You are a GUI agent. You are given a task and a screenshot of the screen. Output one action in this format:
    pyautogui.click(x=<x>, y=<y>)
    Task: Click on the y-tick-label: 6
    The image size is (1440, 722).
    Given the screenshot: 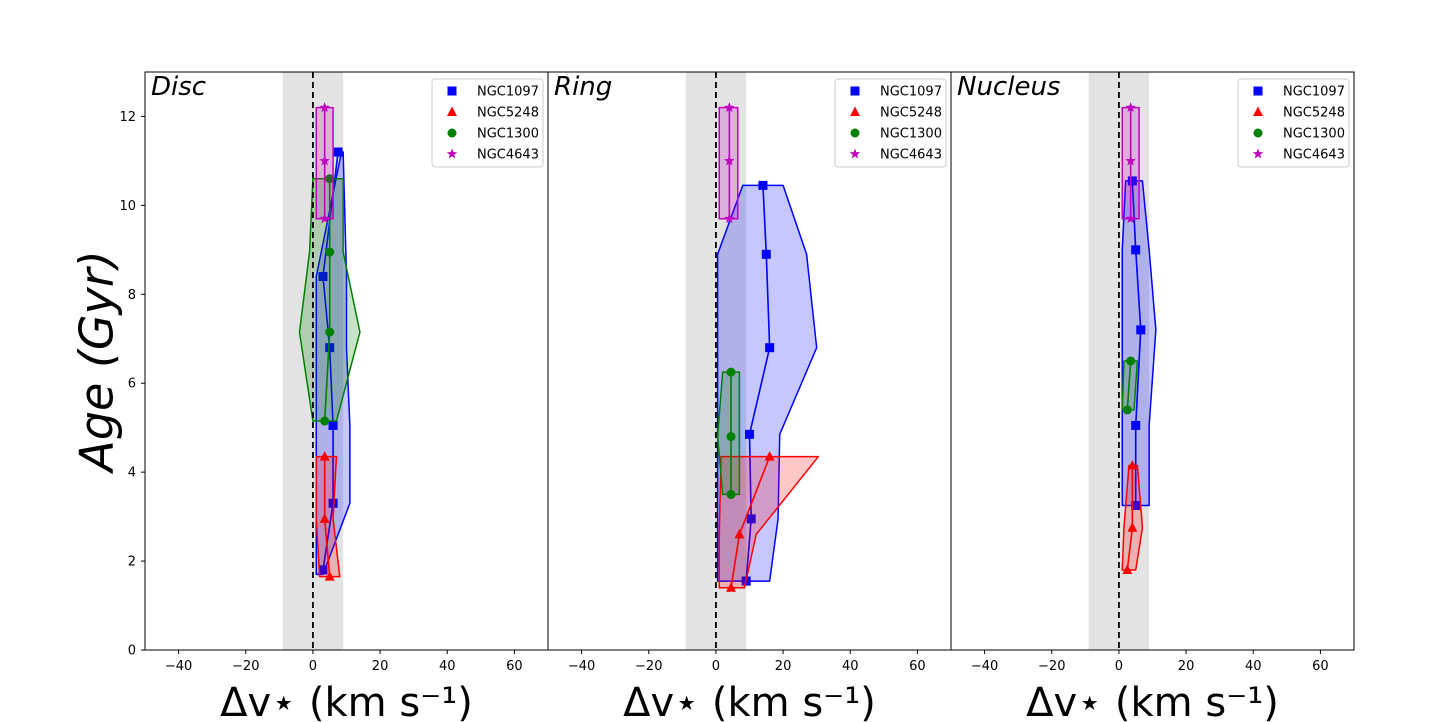 What is the action you would take?
    pyautogui.click(x=132, y=384)
    